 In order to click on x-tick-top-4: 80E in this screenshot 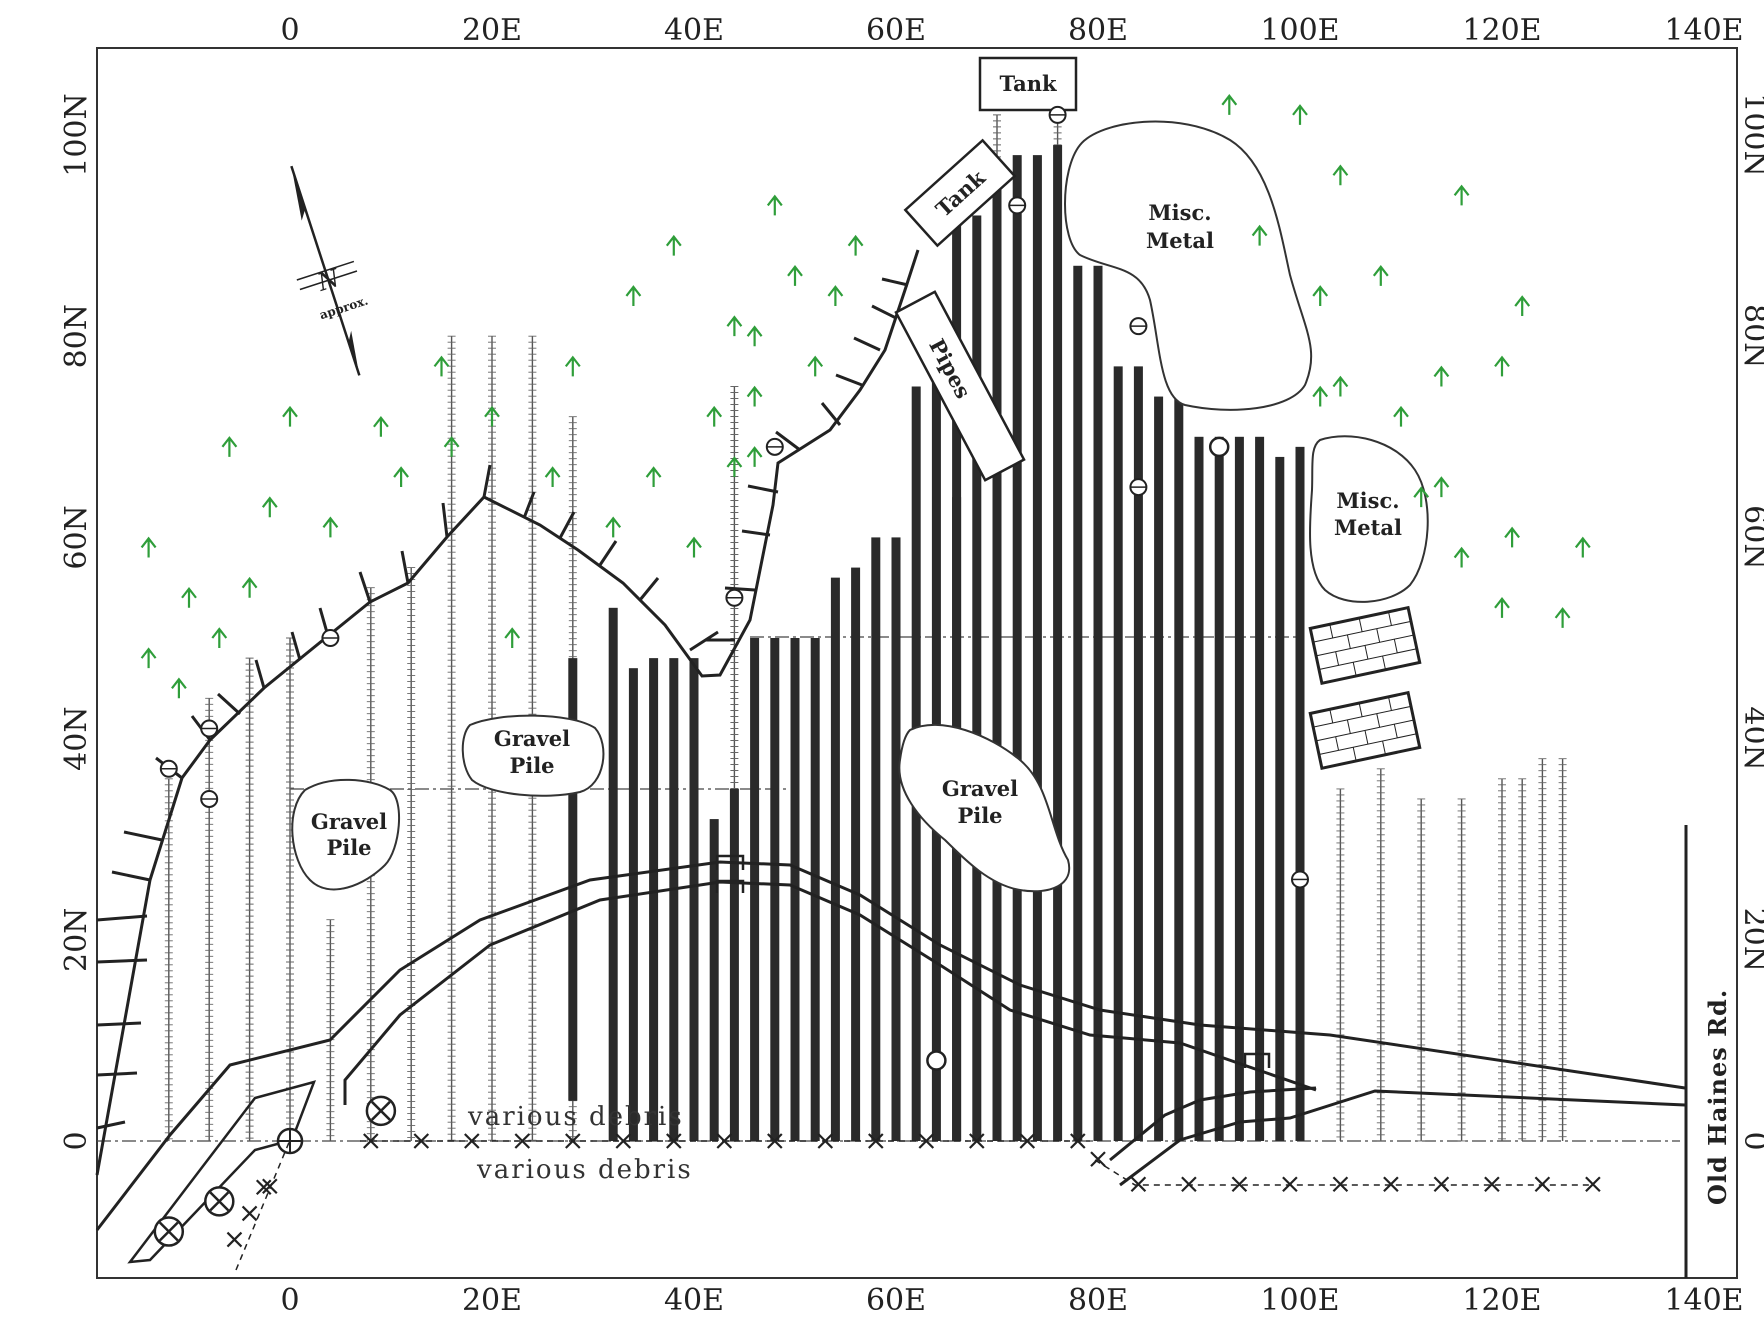, I will do `click(1098, 30)`.